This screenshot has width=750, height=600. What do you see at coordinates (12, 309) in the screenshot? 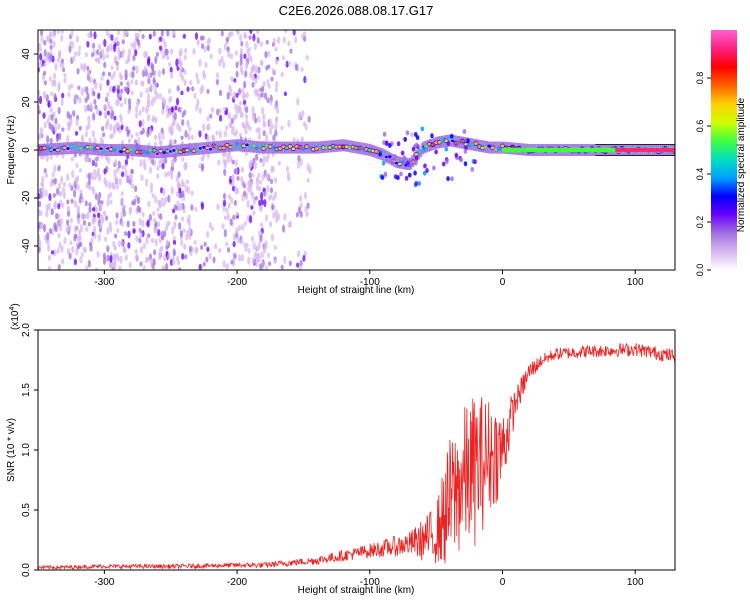
I see `snr-scale-exponent: 4` at bounding box center [12, 309].